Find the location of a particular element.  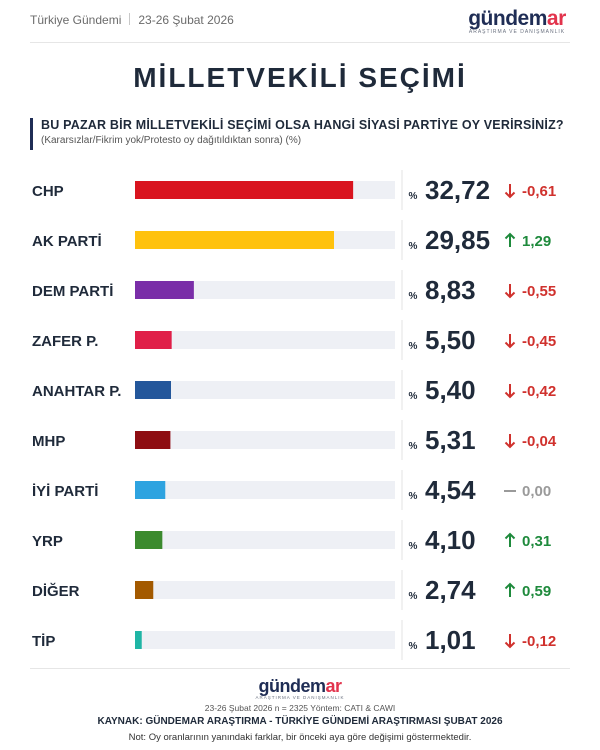

footer-logo-accent-text: ar is located at coordinates (333, 686).